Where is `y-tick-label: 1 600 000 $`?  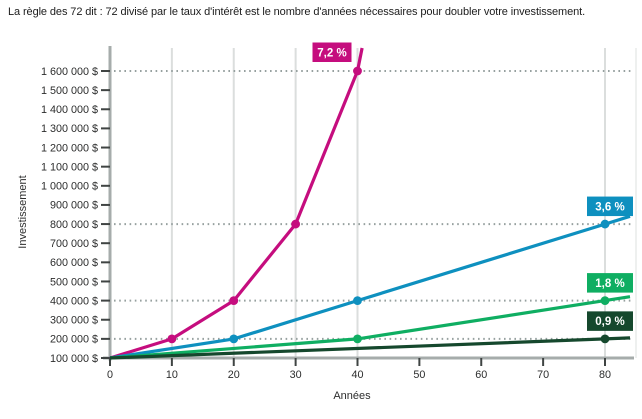
y-tick-label: 1 600 000 $ is located at coordinates (69, 72).